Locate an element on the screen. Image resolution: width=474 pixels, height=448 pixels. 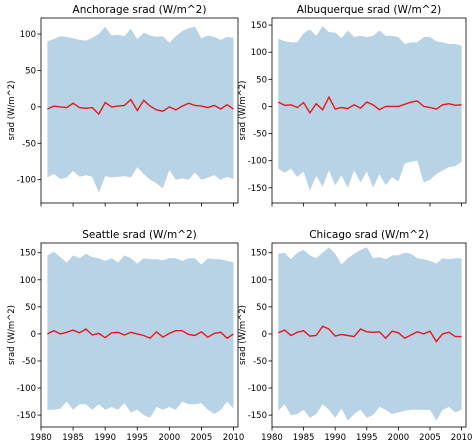
chart-title: Seattle srad (W/m^2) is located at coordinates (139, 235).